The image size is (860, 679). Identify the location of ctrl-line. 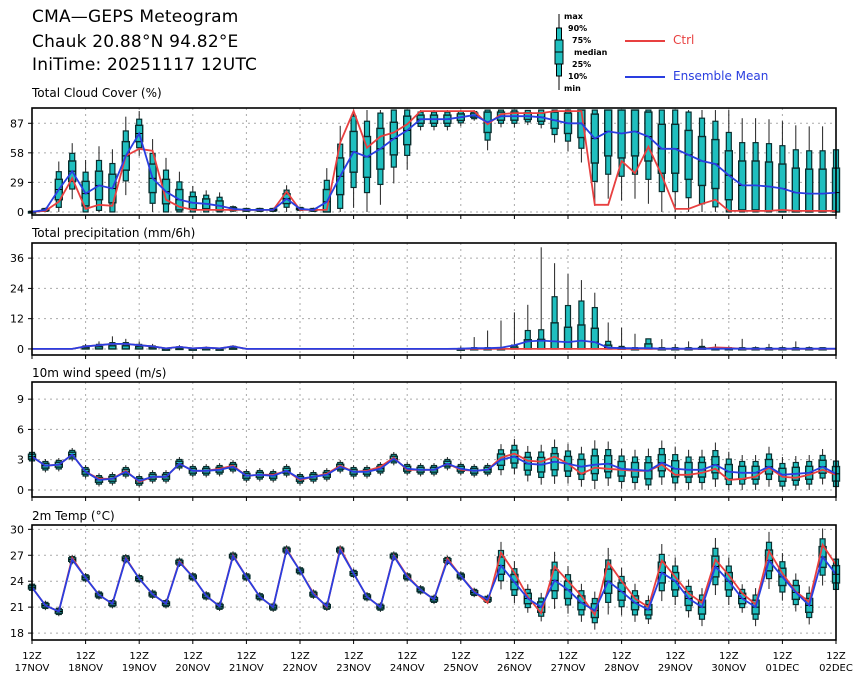
(433, 160).